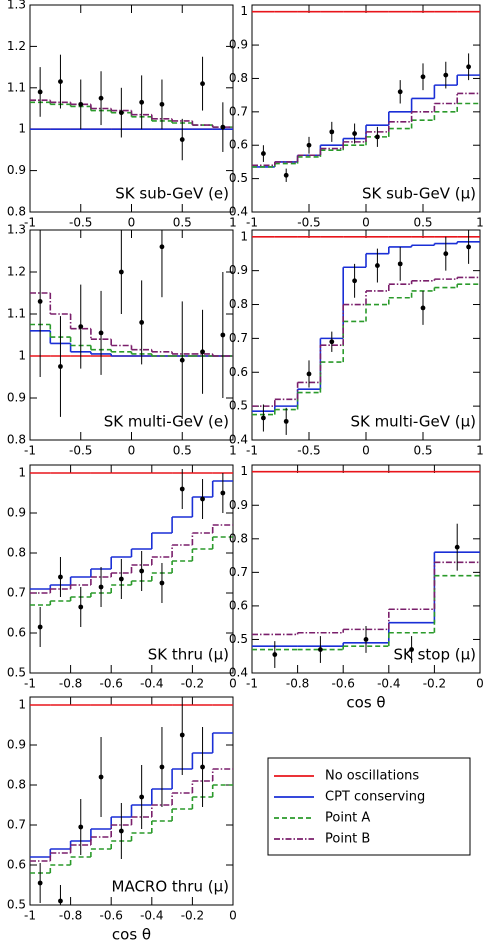 The image size is (485, 946). Describe the element at coordinates (413, 422) in the screenshot. I see `panel-label: SK multi-GeV (μ)` at that location.